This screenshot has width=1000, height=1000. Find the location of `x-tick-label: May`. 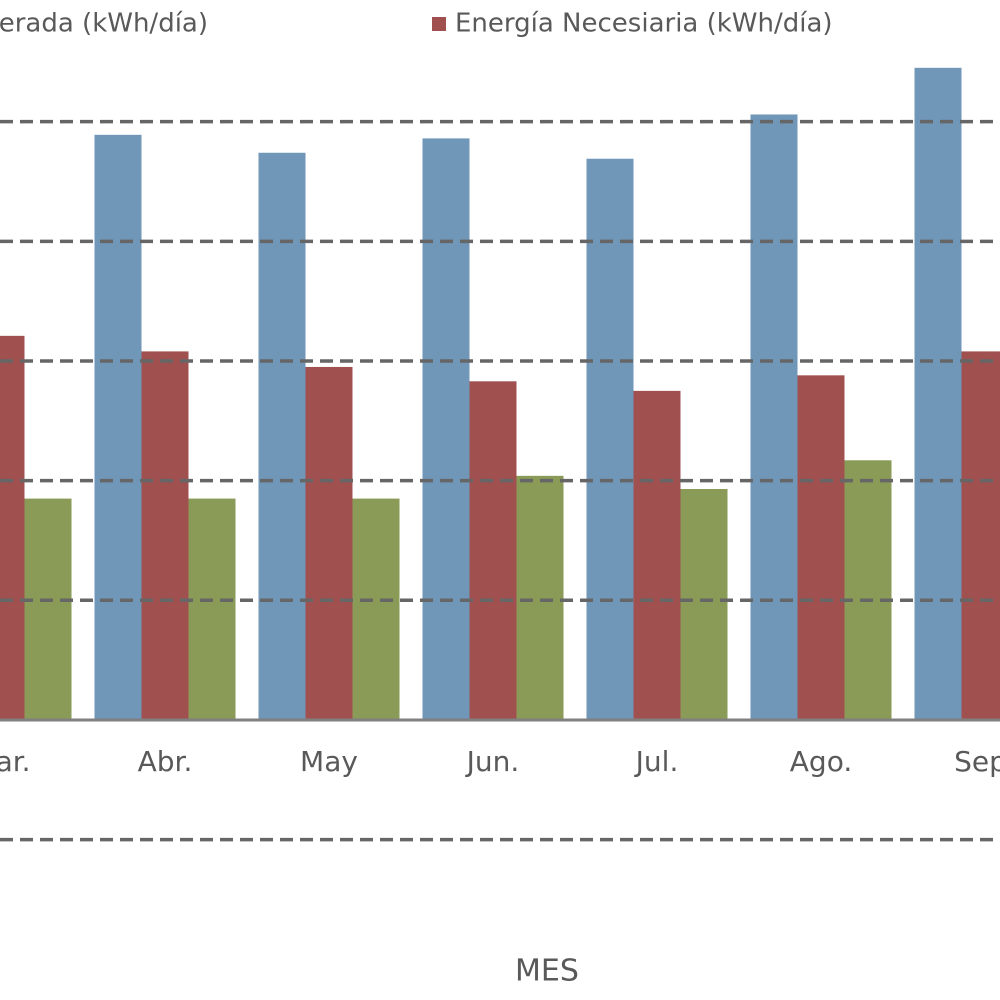

x-tick-label: May is located at coordinates (329, 761).